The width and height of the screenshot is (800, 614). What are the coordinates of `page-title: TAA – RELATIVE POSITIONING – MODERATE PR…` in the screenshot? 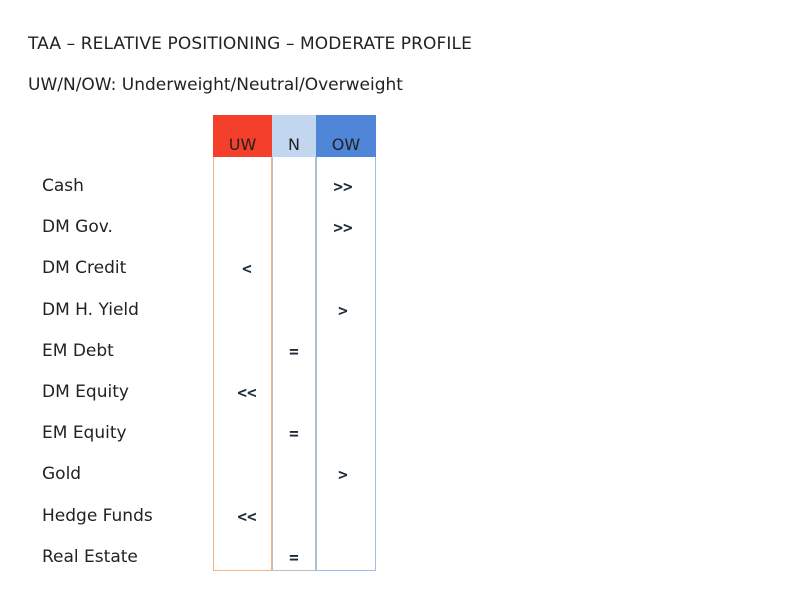 It's located at (250, 44).